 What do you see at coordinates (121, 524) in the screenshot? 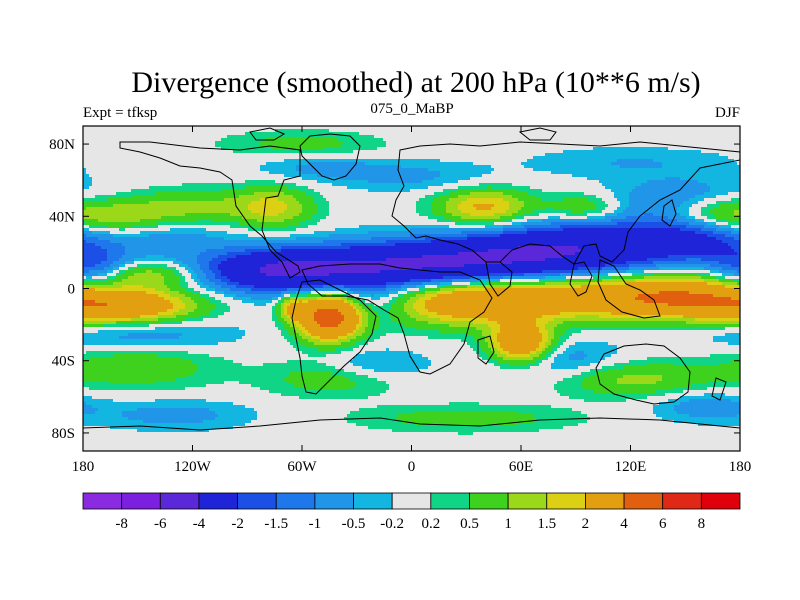
I see `colorbar-label: -8` at bounding box center [121, 524].